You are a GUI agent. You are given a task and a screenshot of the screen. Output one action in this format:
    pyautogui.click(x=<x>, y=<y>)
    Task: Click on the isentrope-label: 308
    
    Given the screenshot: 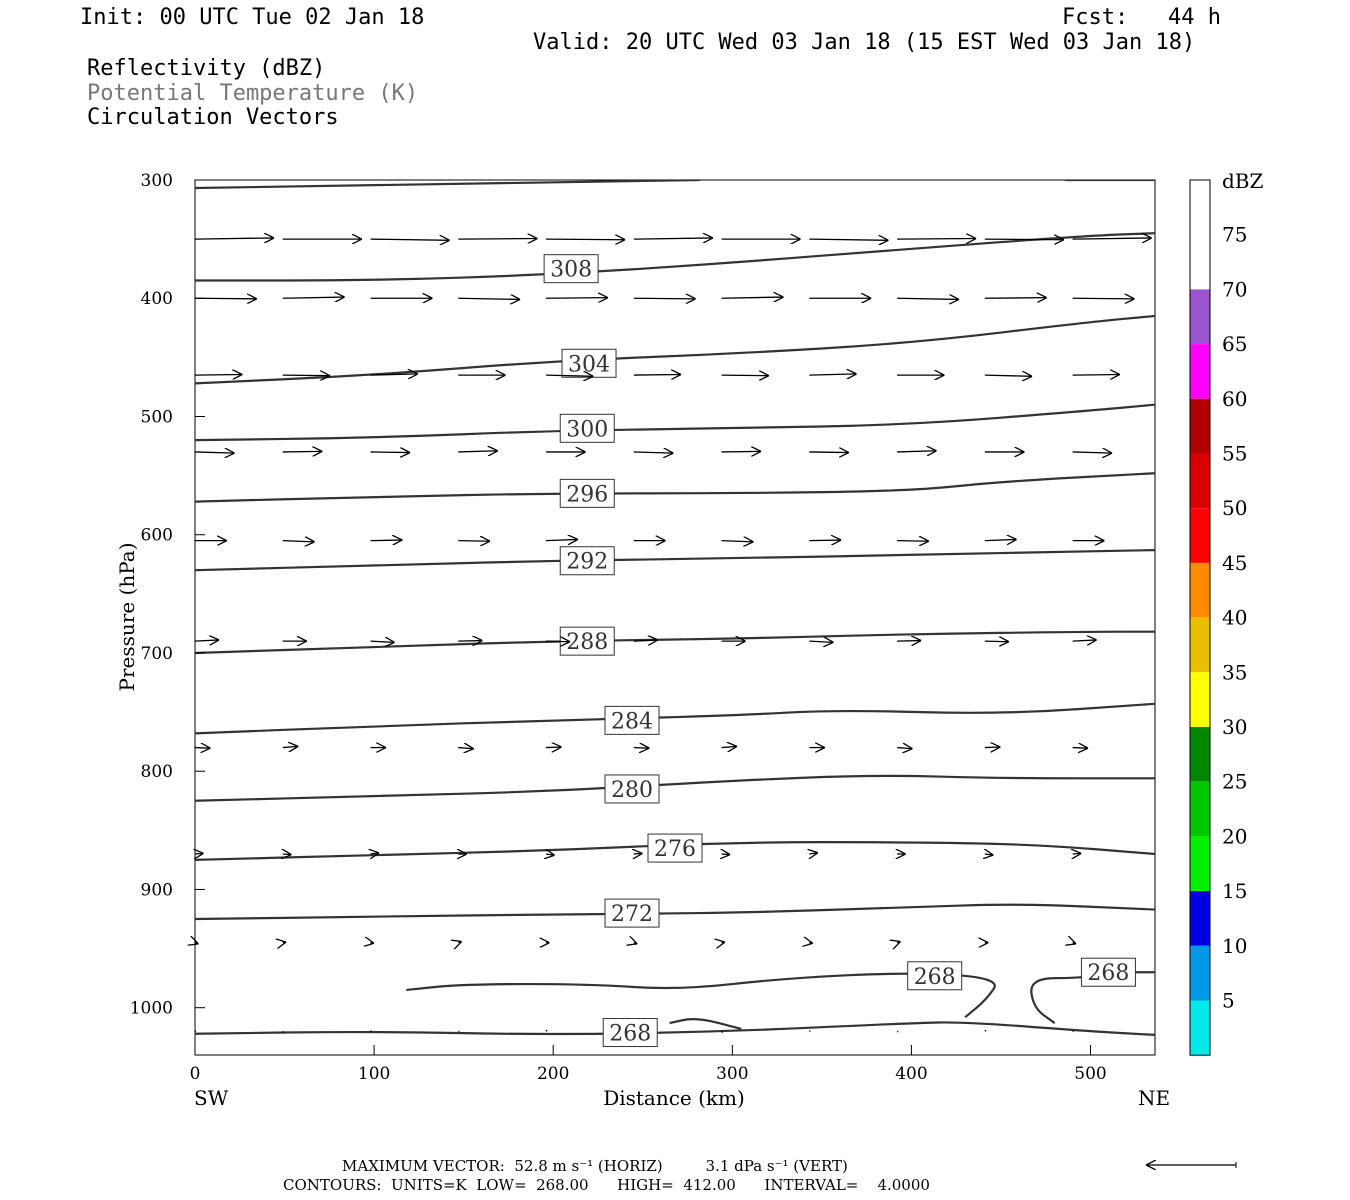 What is the action you would take?
    pyautogui.click(x=571, y=270)
    